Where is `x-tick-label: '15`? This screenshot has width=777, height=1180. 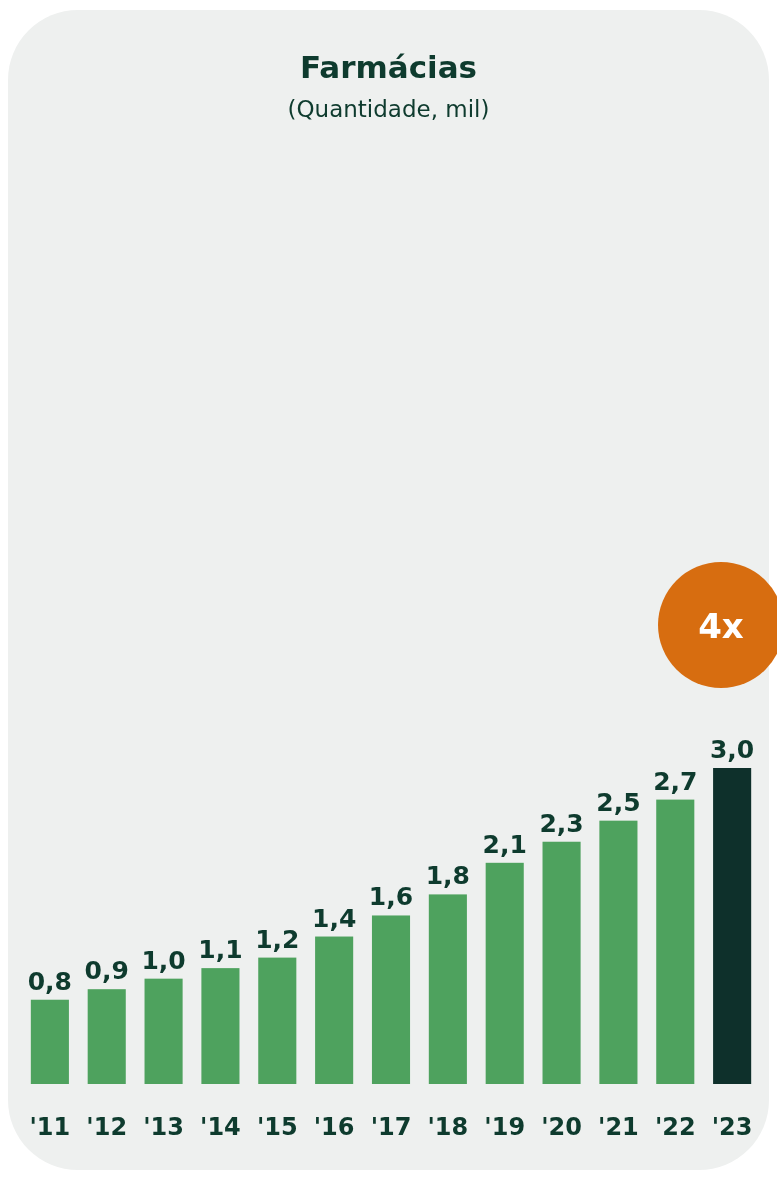
x-tick-label: '15 is located at coordinates (277, 1127).